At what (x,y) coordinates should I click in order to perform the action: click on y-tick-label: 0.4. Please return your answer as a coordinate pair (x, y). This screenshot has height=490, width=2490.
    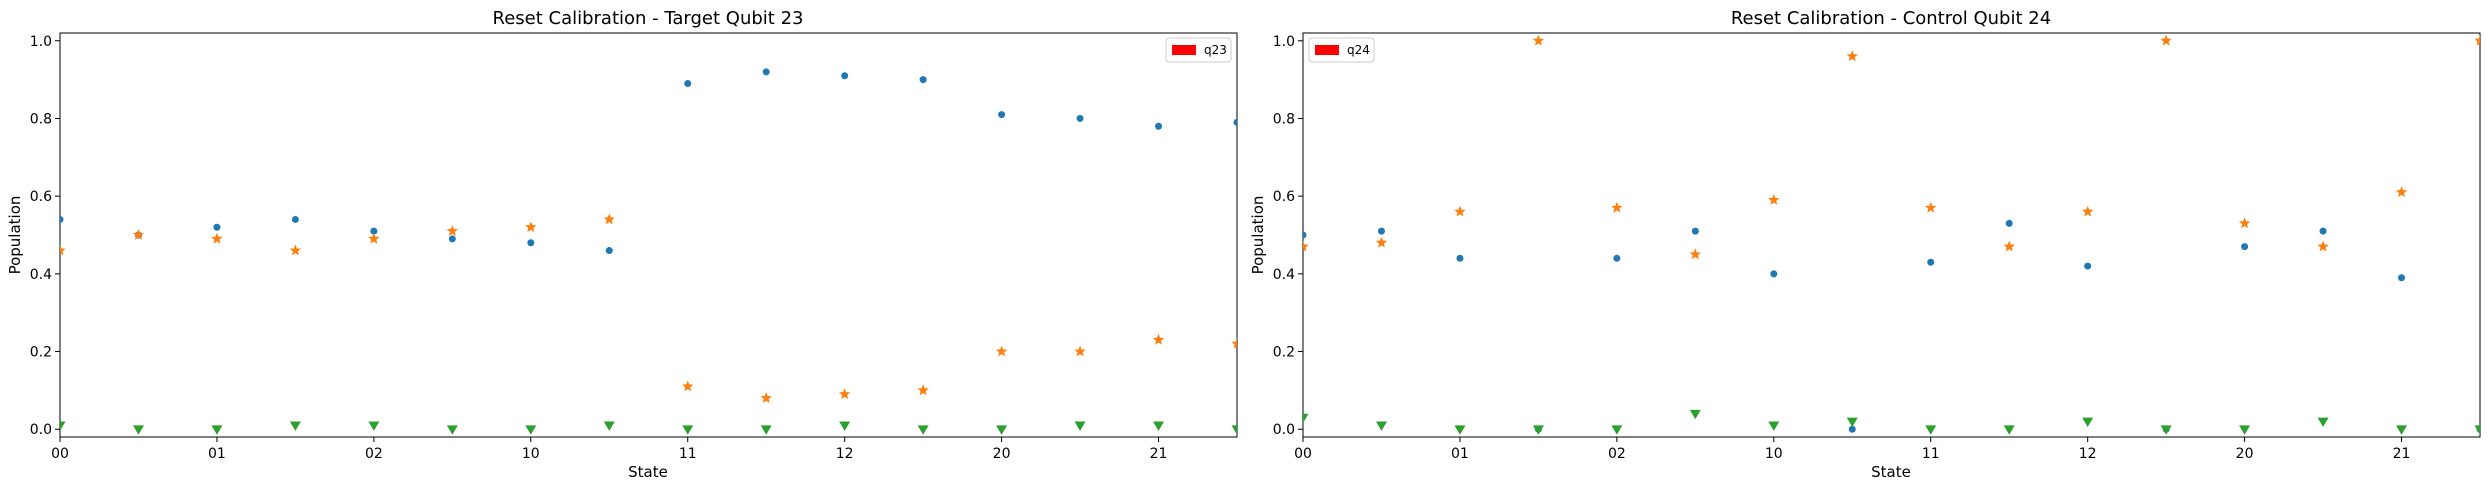
    Looking at the image, I should click on (1284, 275).